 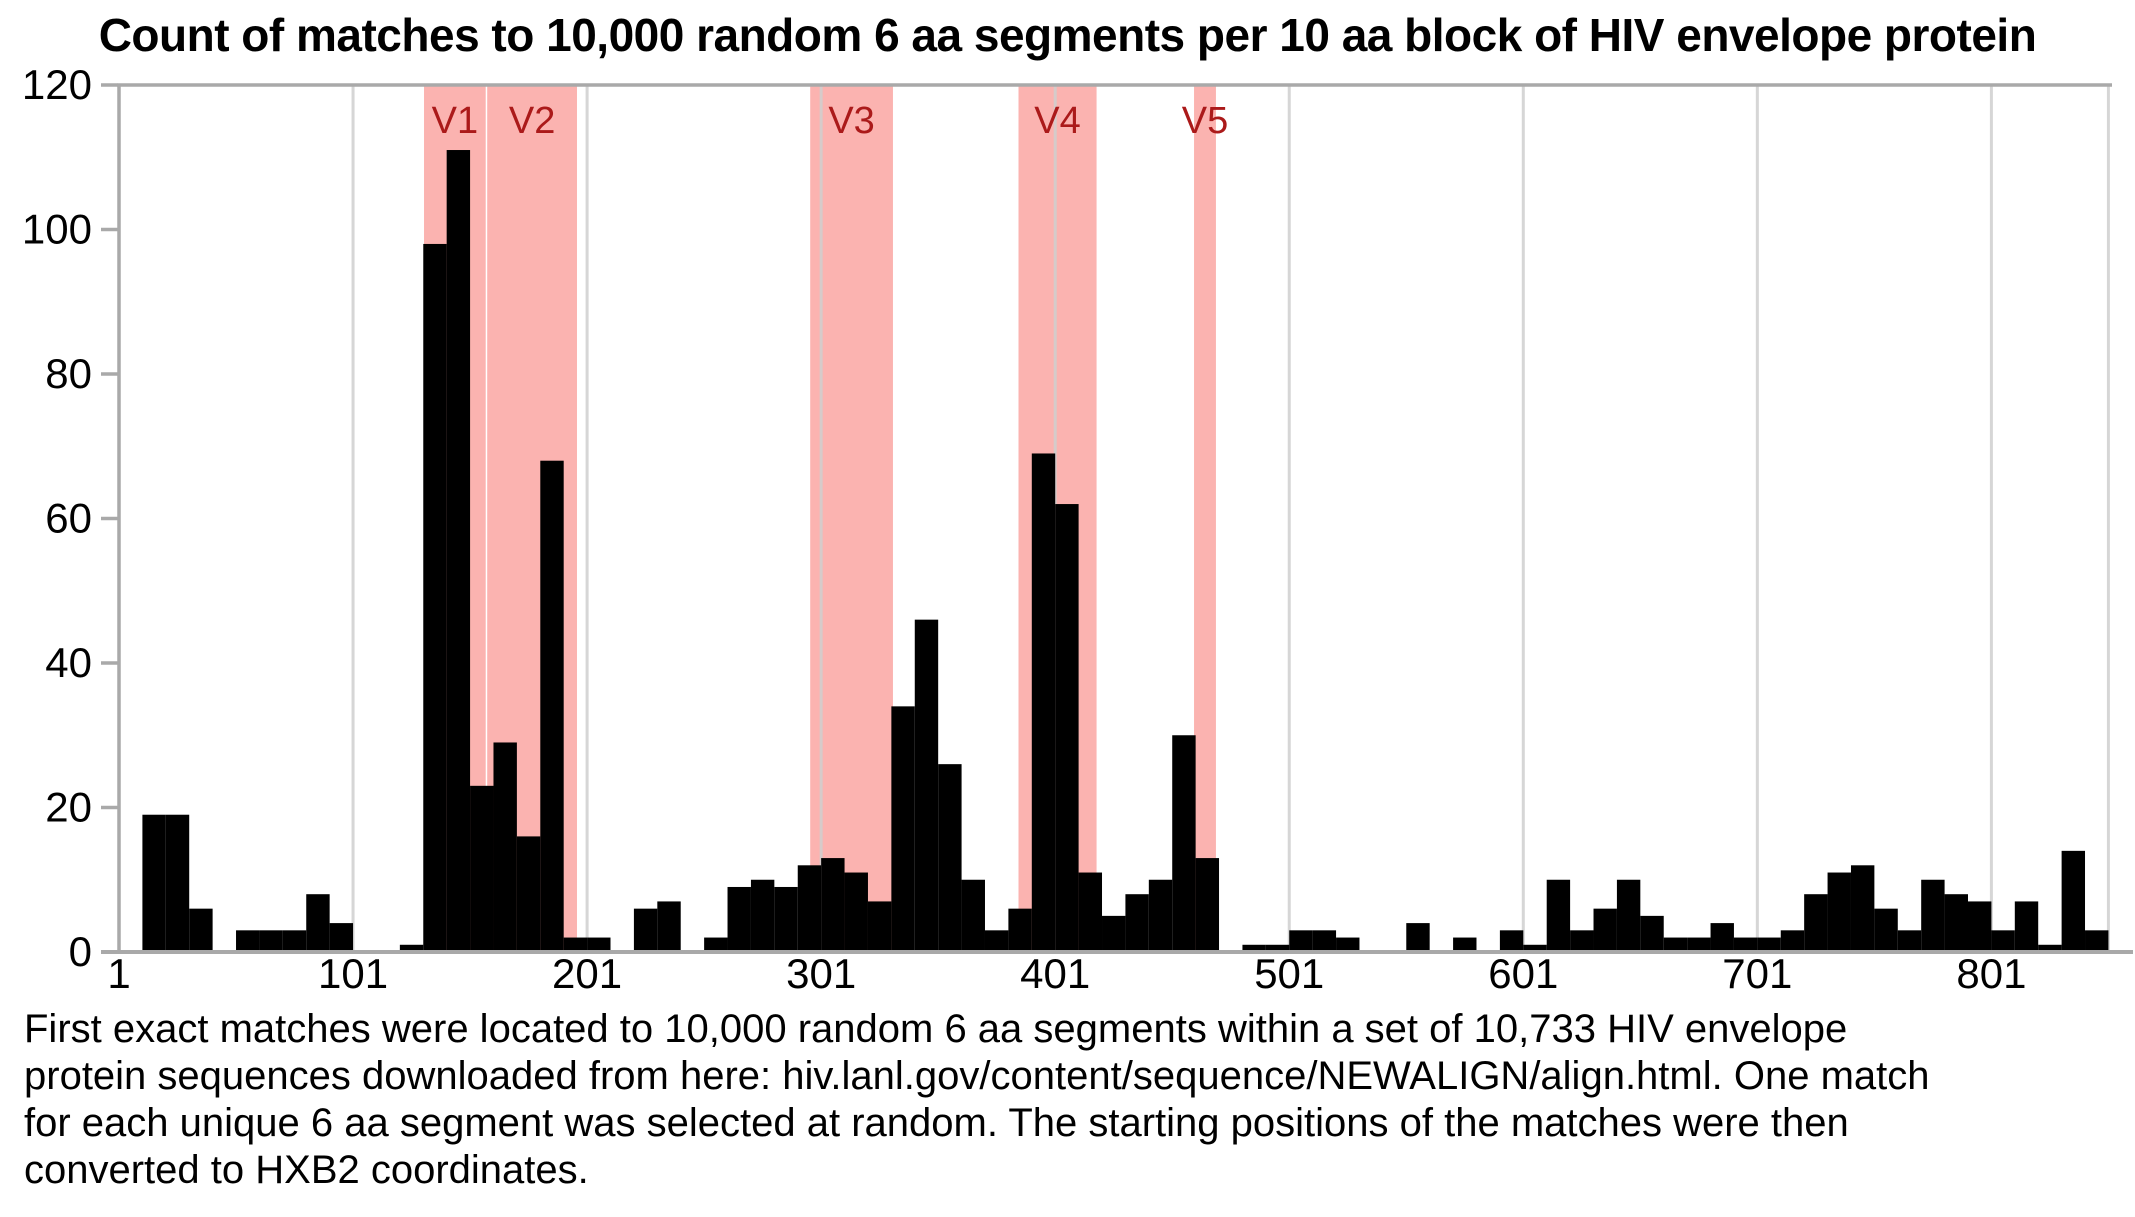 I want to click on x-tick-label: 201, so click(x=587, y=973).